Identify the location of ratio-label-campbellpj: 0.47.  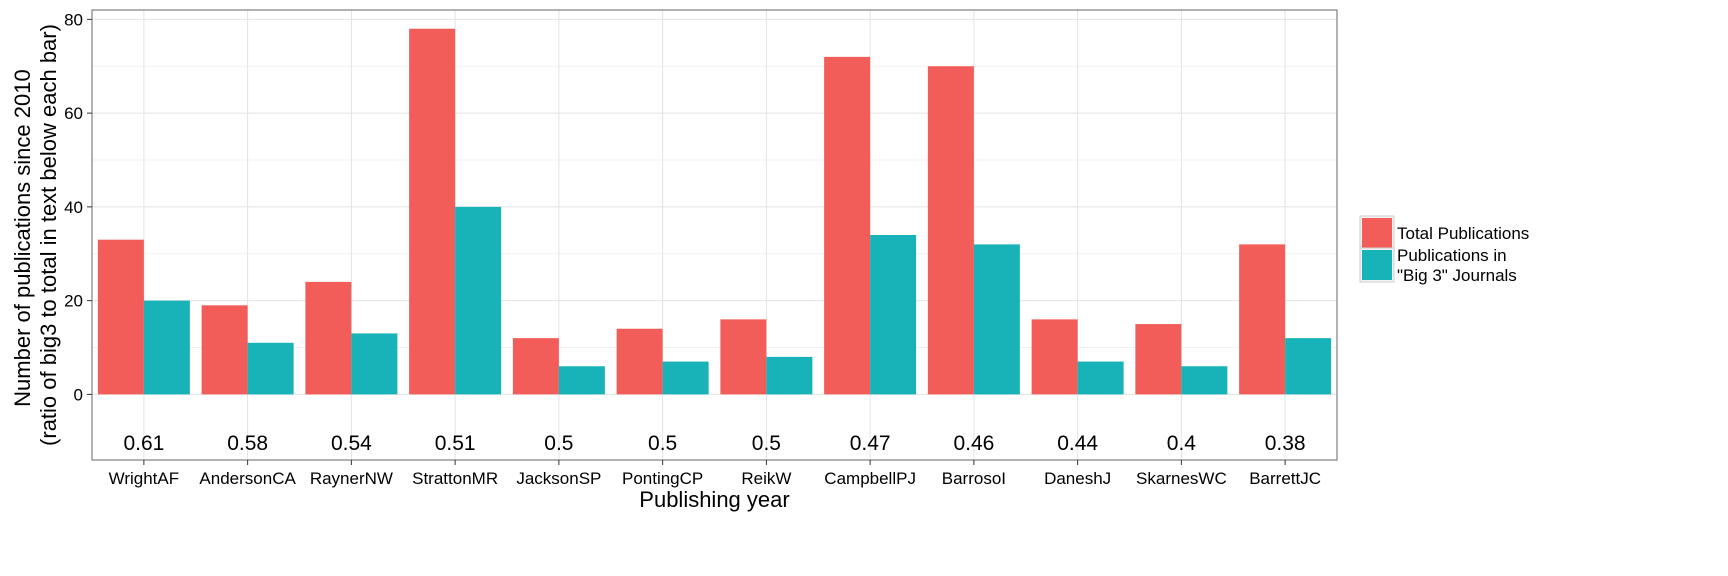
(870, 443).